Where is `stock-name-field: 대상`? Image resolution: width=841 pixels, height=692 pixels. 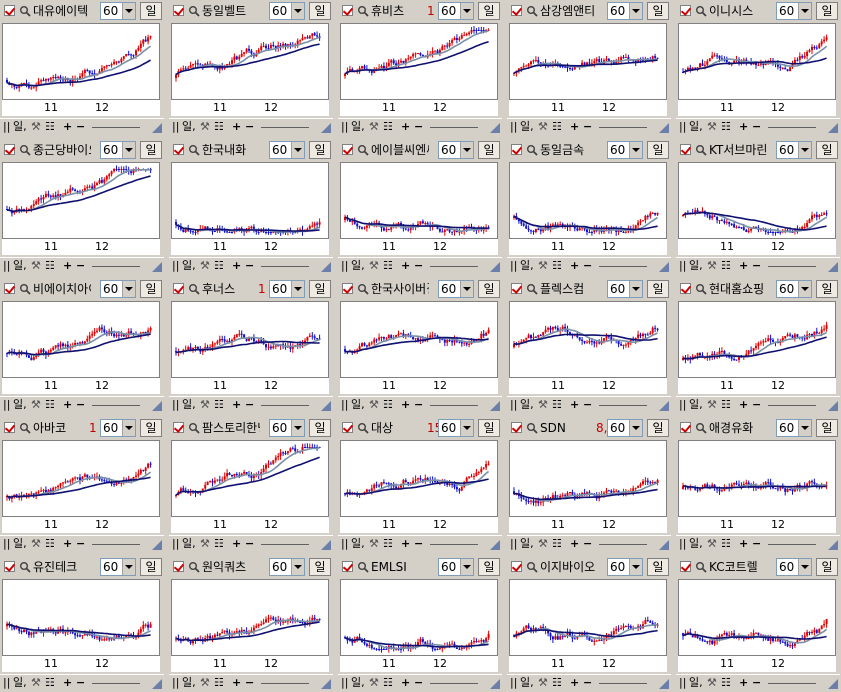
stock-name-field: 대상 is located at coordinates (382, 428).